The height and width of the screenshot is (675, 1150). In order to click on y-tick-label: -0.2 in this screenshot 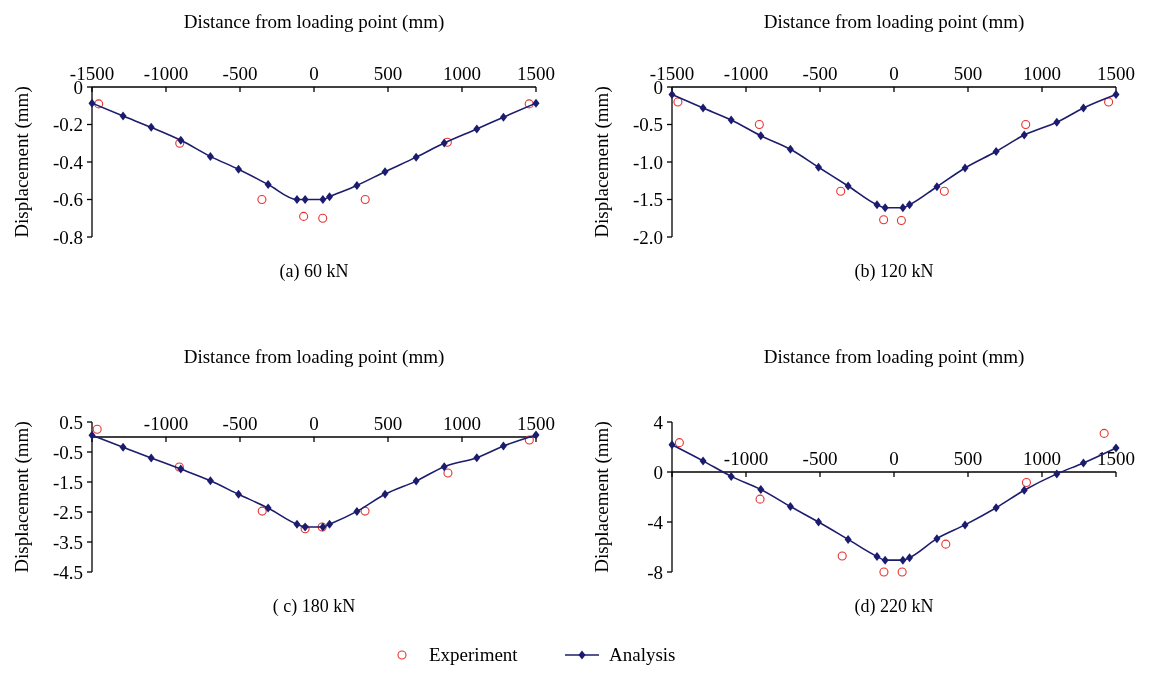, I will do `click(67, 125)`.